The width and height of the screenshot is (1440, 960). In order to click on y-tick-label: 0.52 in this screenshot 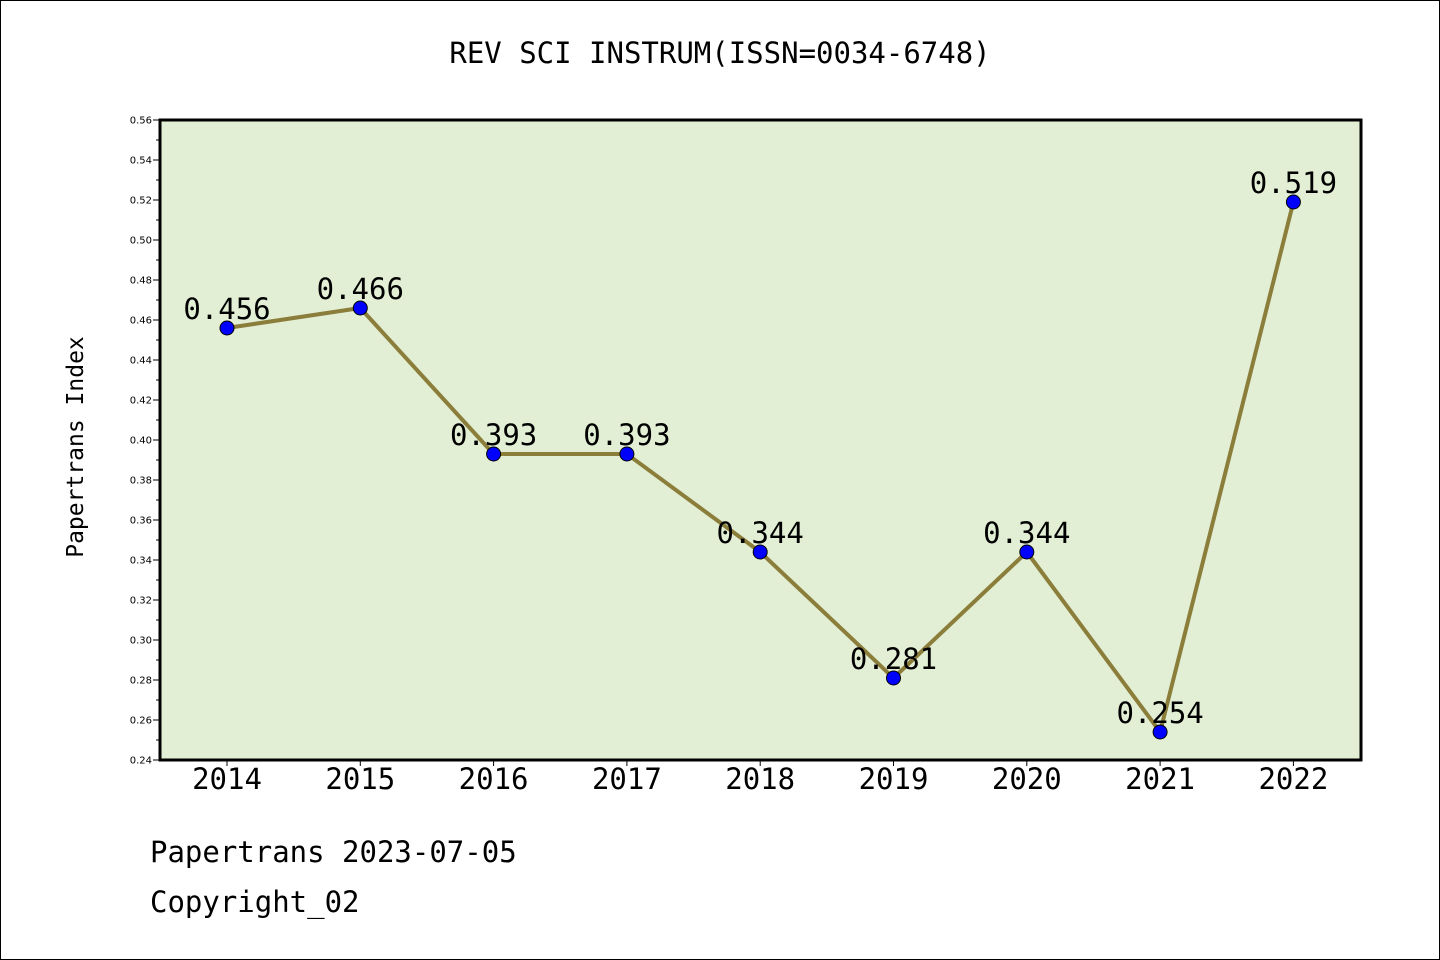, I will do `click(141, 201)`.